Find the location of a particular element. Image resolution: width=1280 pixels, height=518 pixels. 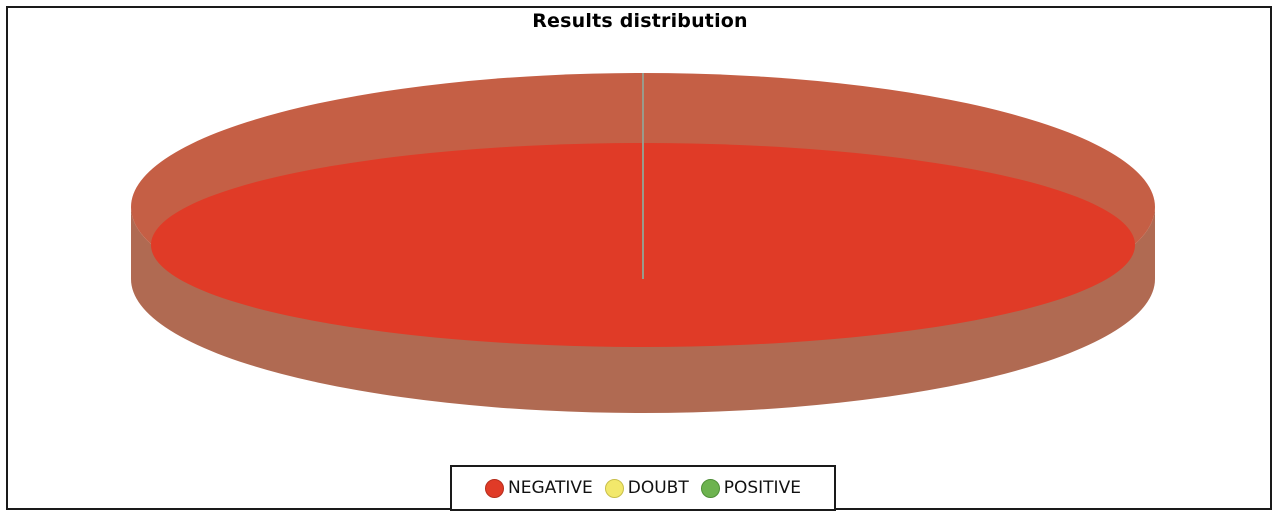

legend-item-doubt: DOUBT is located at coordinates (646, 488).